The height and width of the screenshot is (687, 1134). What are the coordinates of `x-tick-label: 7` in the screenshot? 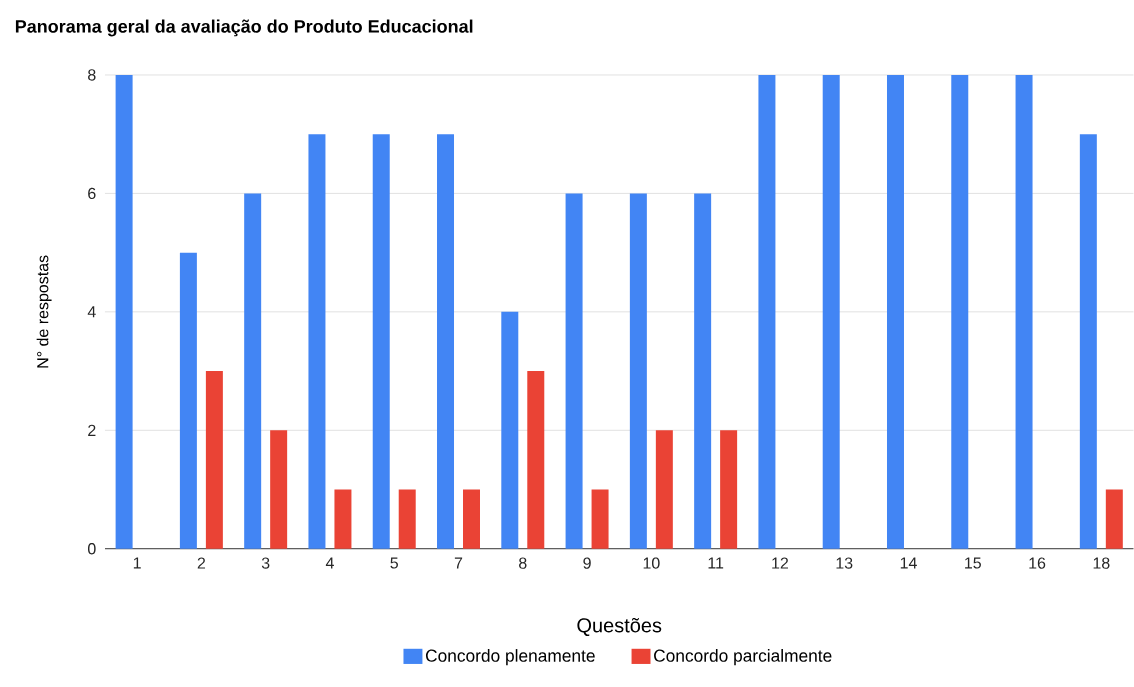 It's located at (458, 563).